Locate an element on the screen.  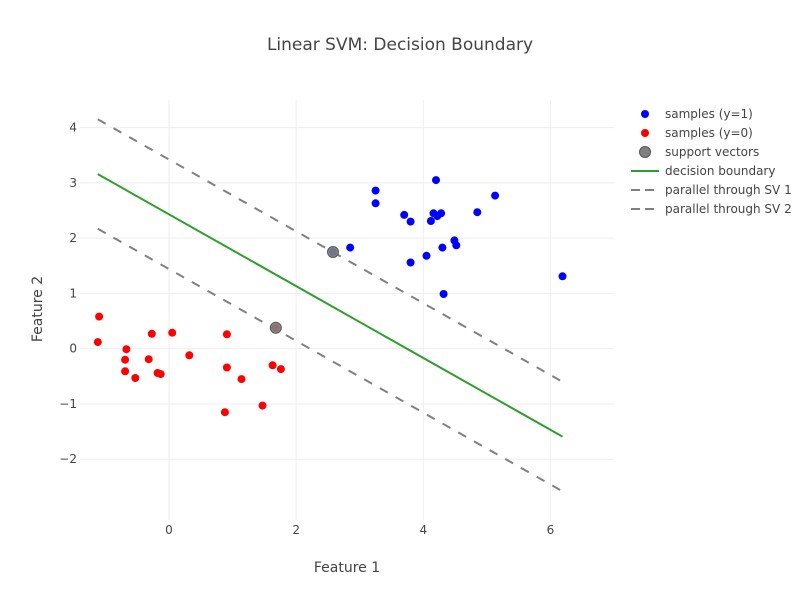
y-tick-label-1: 1 is located at coordinates (73, 293).